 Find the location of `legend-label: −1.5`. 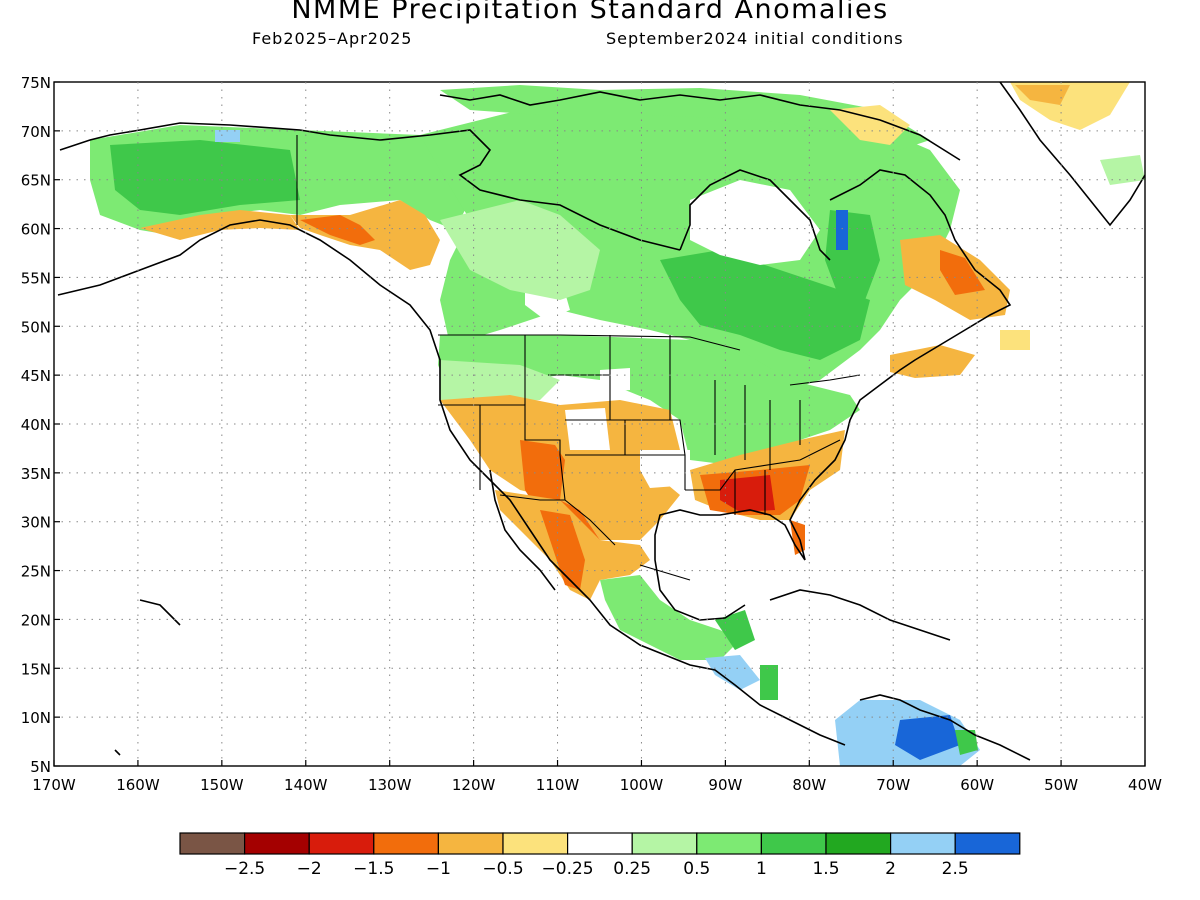

legend-label: −1.5 is located at coordinates (373, 869).